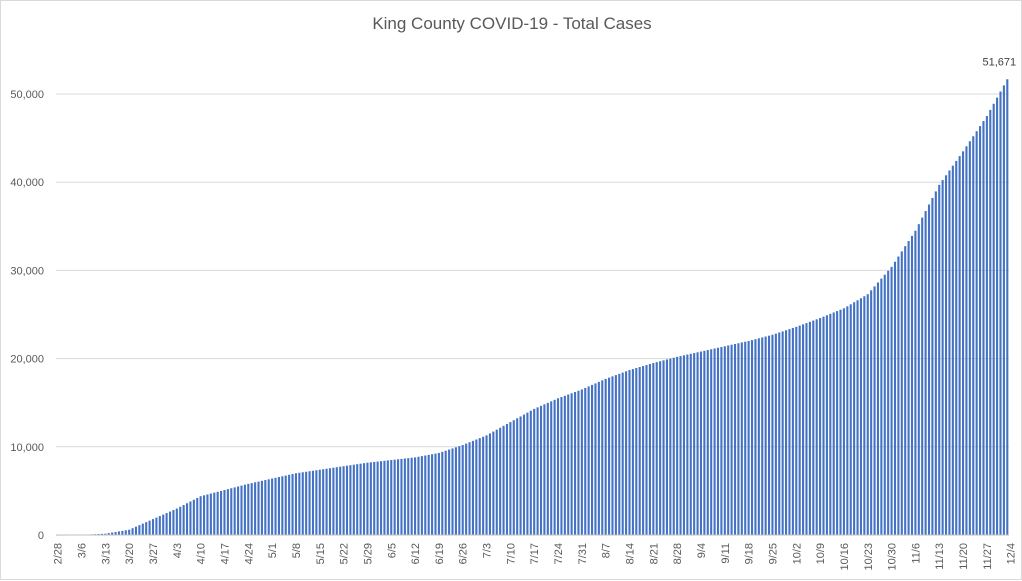  What do you see at coordinates (83, 550) in the screenshot?
I see `x-tick-label: 3/6` at bounding box center [83, 550].